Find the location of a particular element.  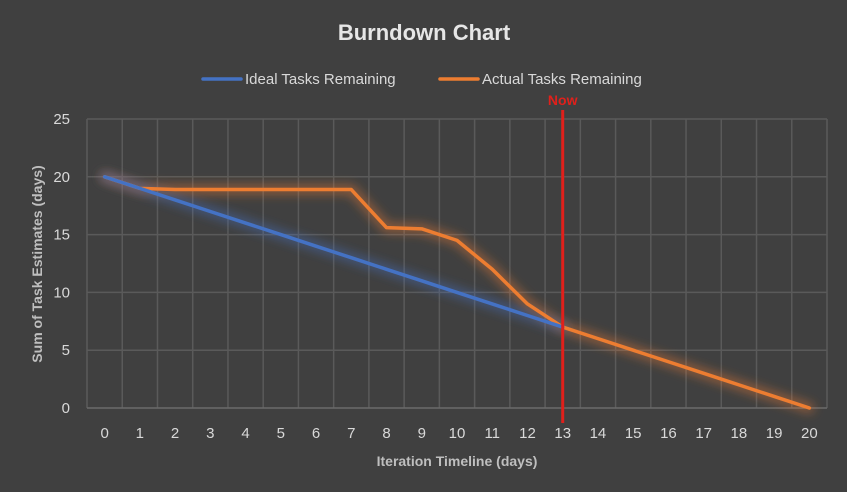

x-tick-label: 13 is located at coordinates (562, 433).